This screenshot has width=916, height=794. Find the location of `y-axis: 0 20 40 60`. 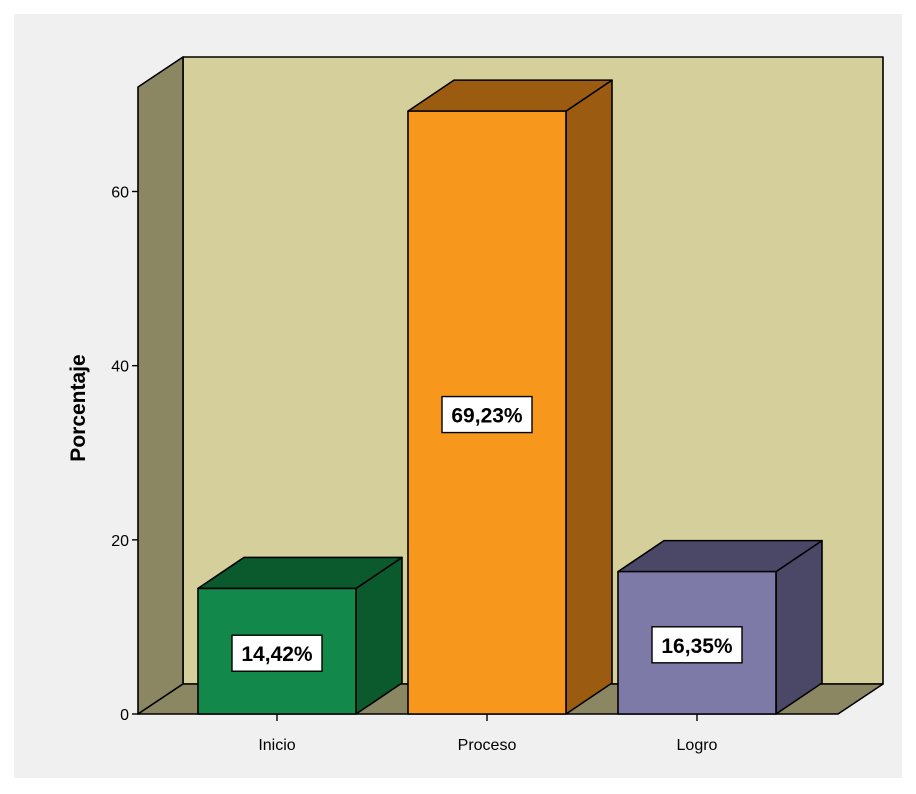

y-axis: 0 20 40 60 is located at coordinates (124, 454).